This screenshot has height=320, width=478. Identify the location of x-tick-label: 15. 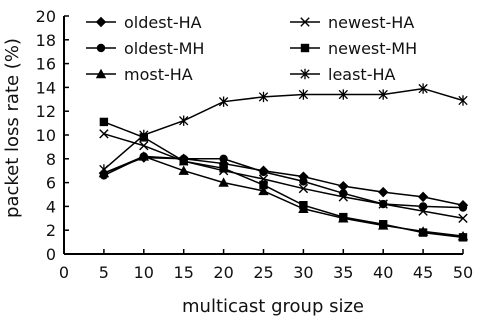
(184, 272).